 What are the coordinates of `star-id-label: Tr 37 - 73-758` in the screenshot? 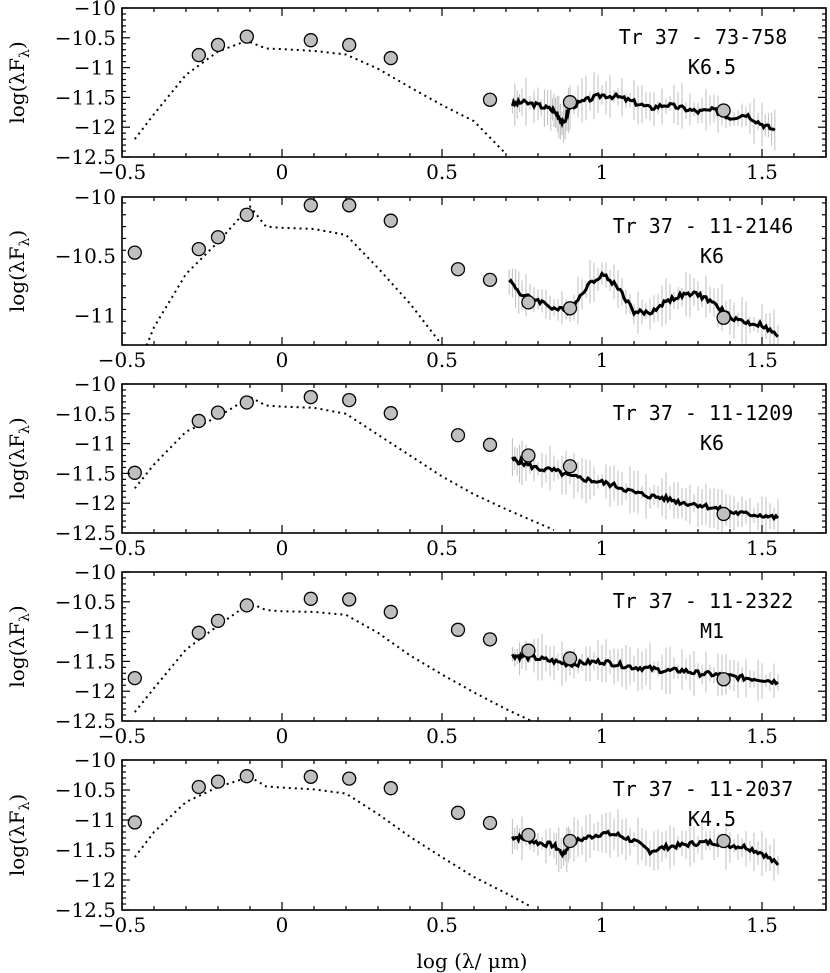 It's located at (703, 37).